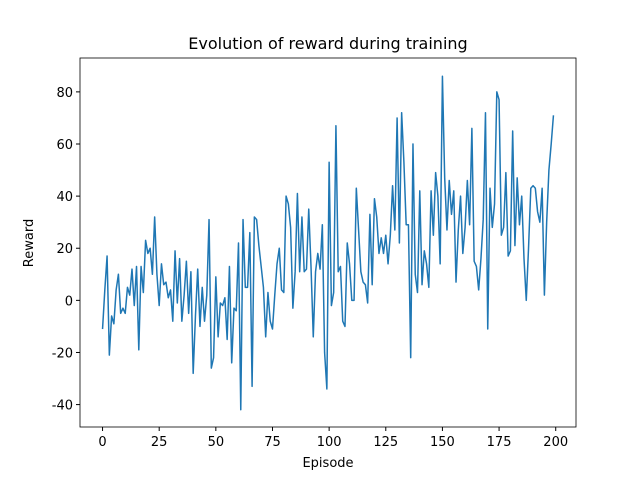 Image resolution: width=640 pixels, height=484 pixels. What do you see at coordinates (64, 249) in the screenshot?
I see `y-tick-label: 20` at bounding box center [64, 249].